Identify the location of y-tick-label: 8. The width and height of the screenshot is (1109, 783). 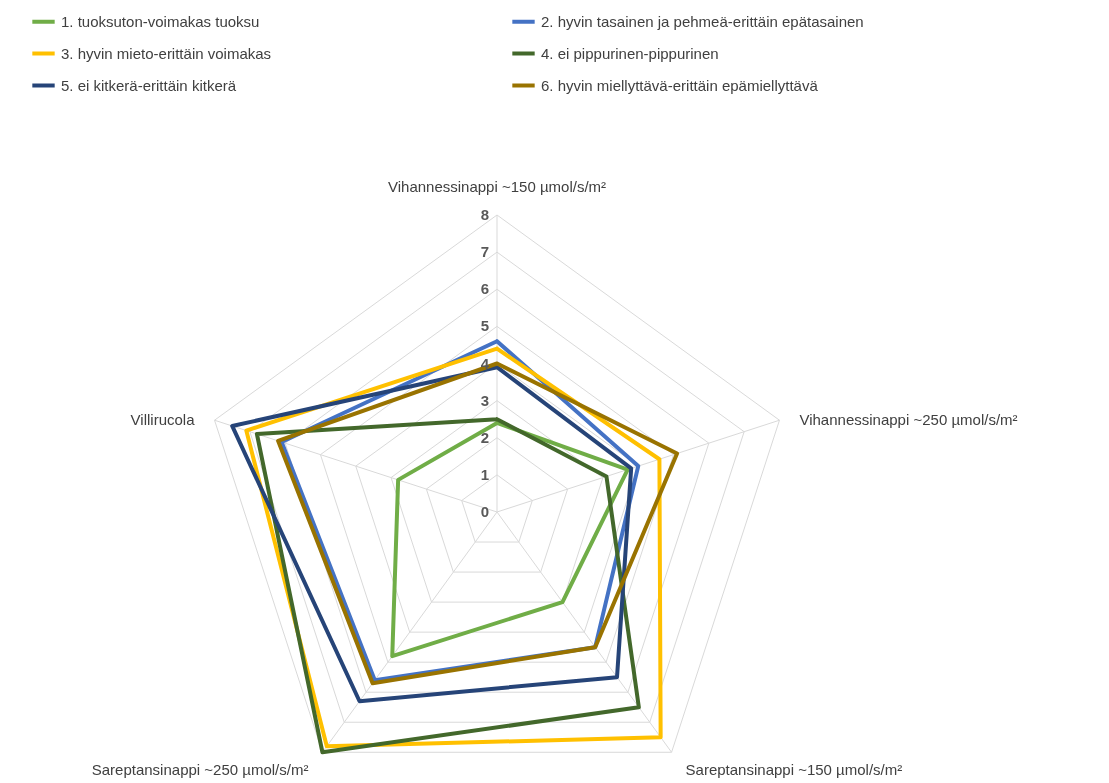
(484, 214).